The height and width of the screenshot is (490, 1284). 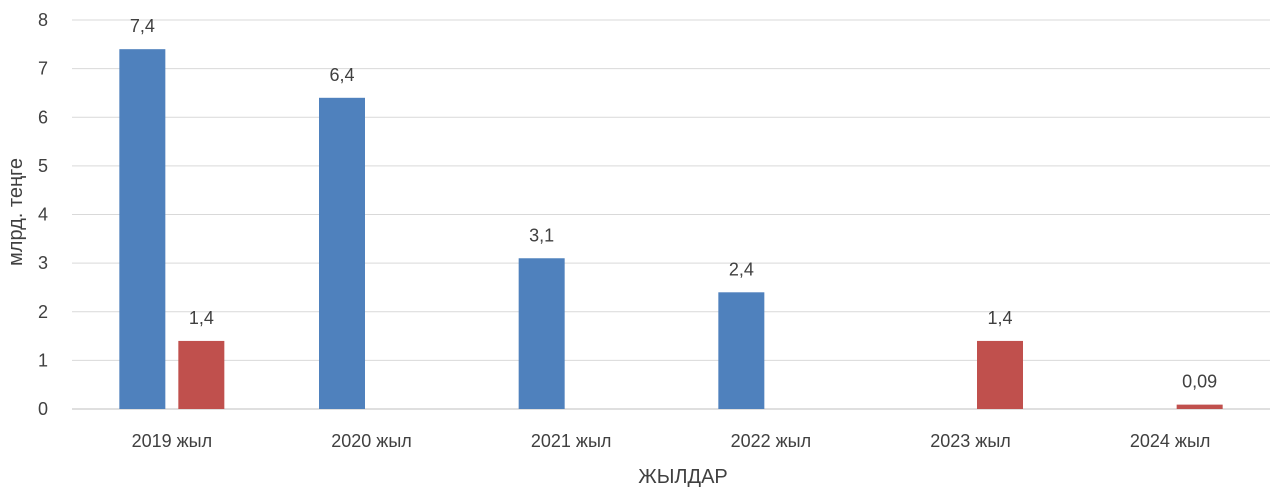 I want to click on y-tick-label: 1, so click(x=43, y=360).